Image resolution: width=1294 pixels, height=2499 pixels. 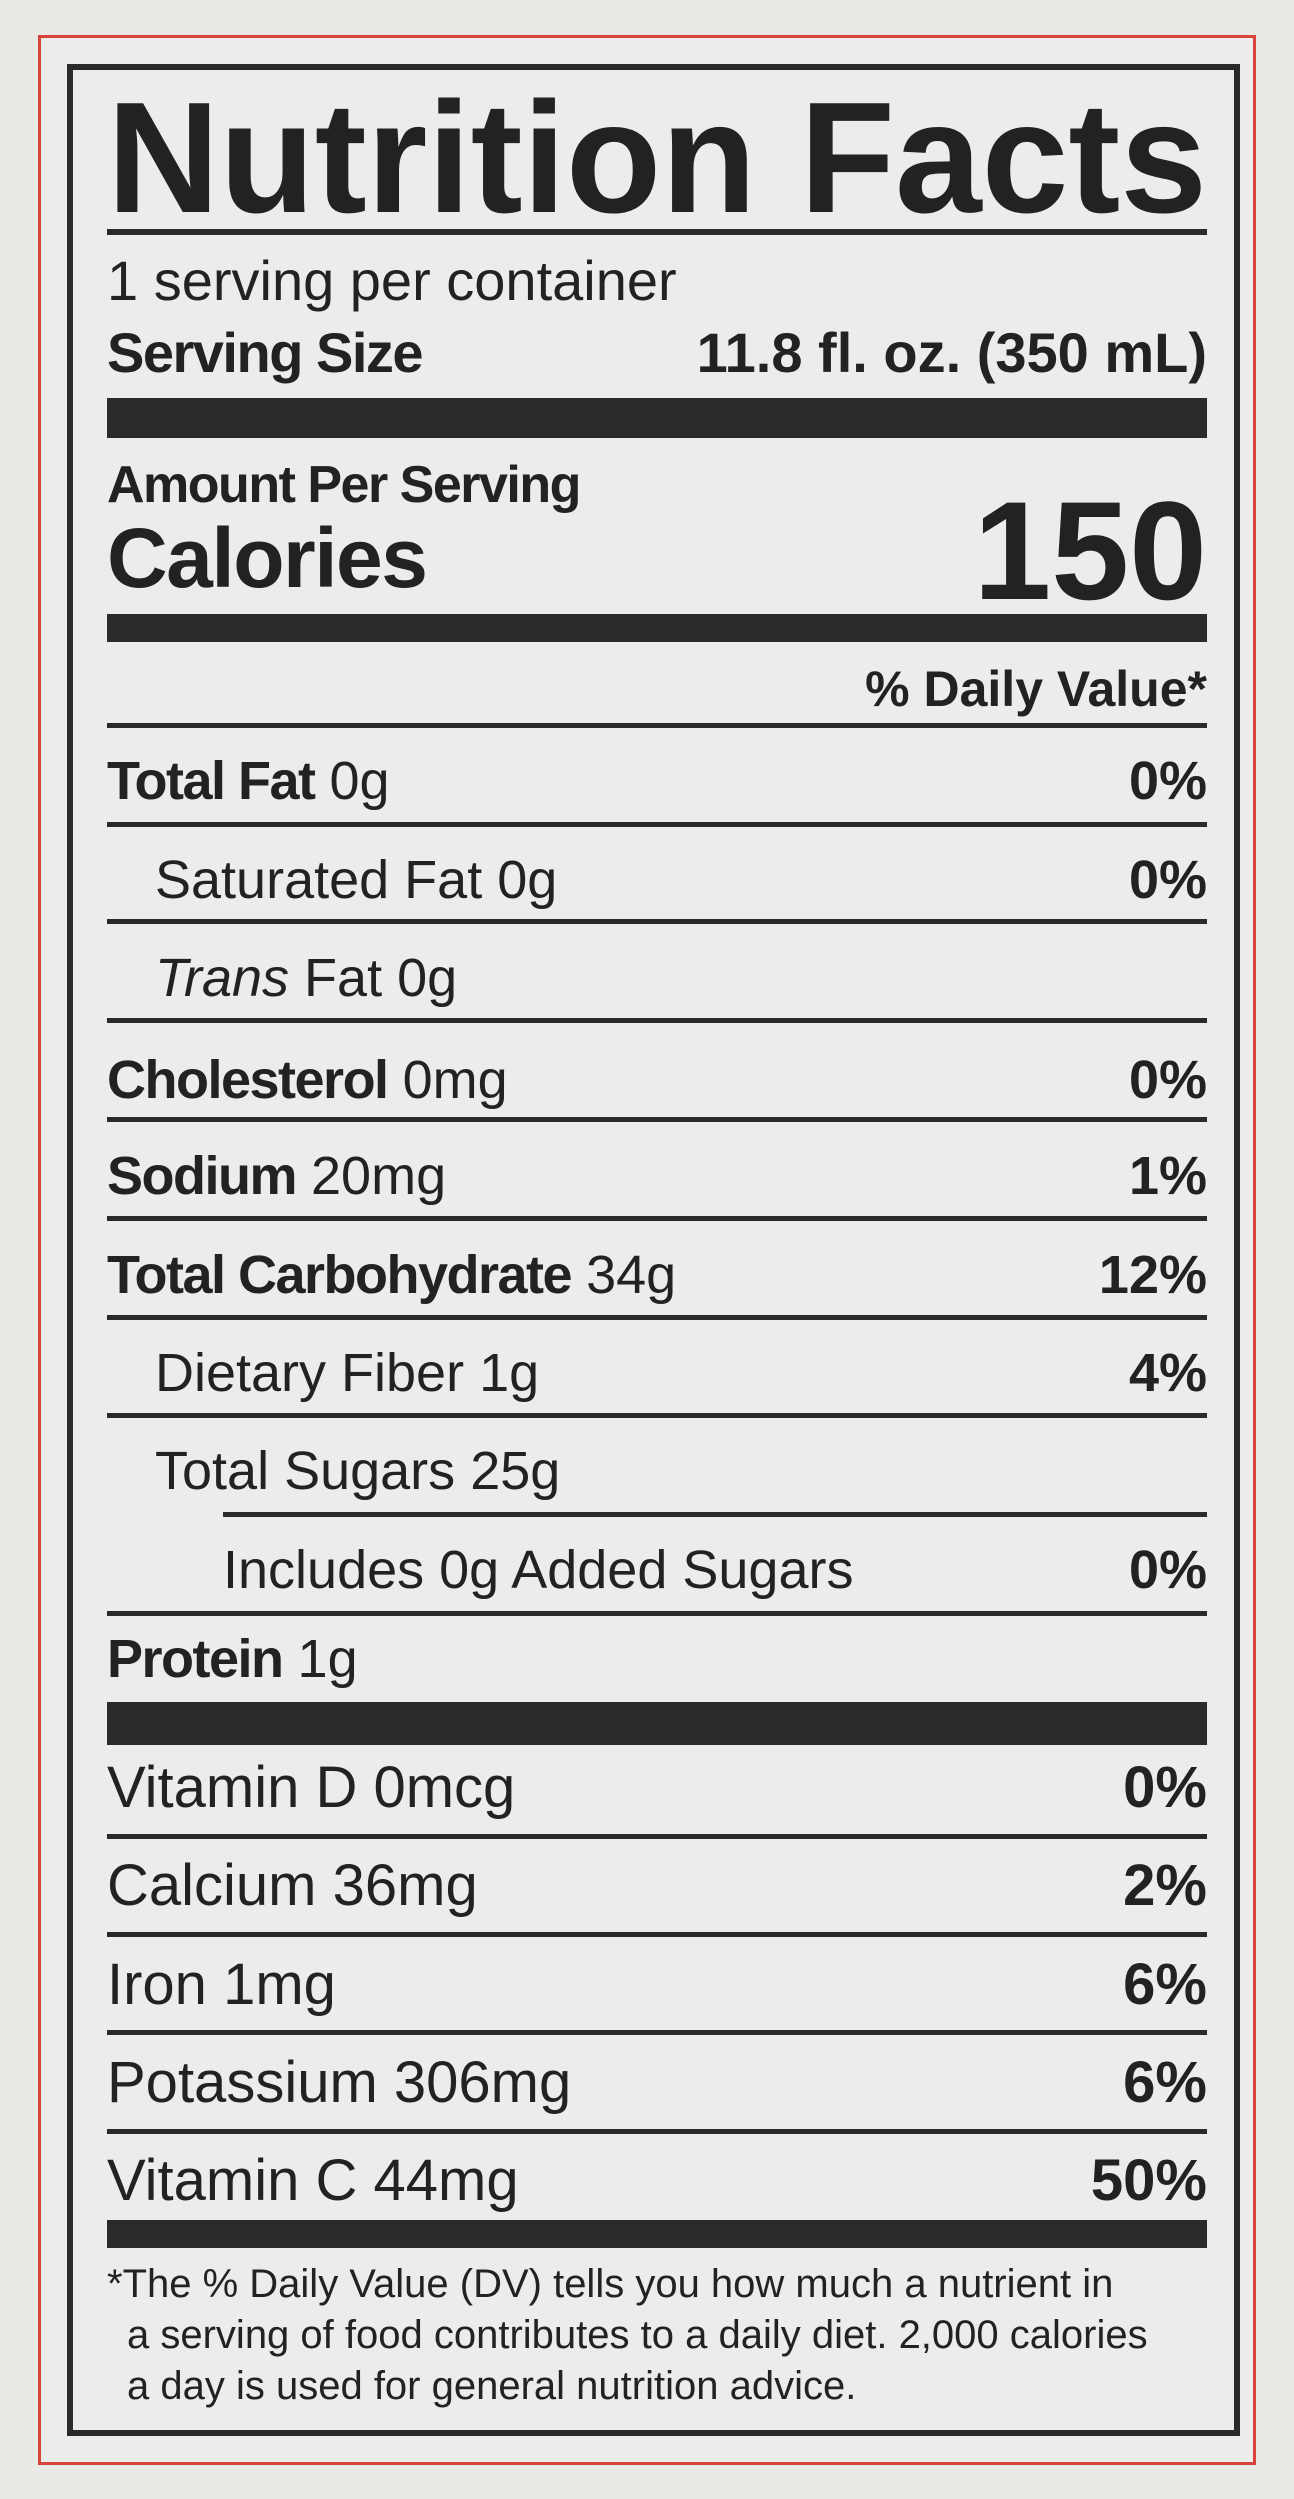 What do you see at coordinates (657, 2181) in the screenshot?
I see `vitamin-row: Vitamin C 44mg 50%` at bounding box center [657, 2181].